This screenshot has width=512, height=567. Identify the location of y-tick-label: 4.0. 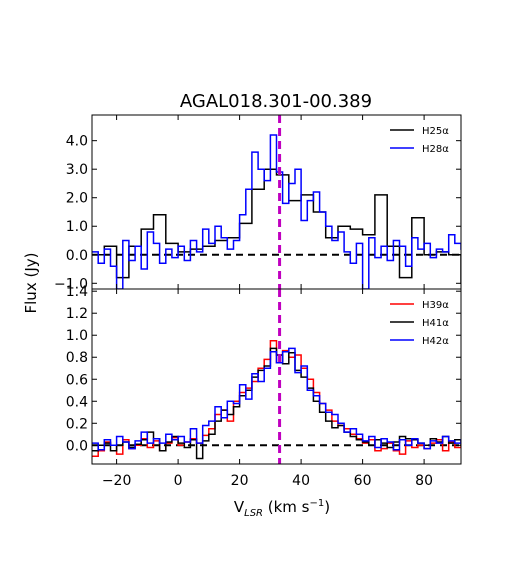
(77, 142).